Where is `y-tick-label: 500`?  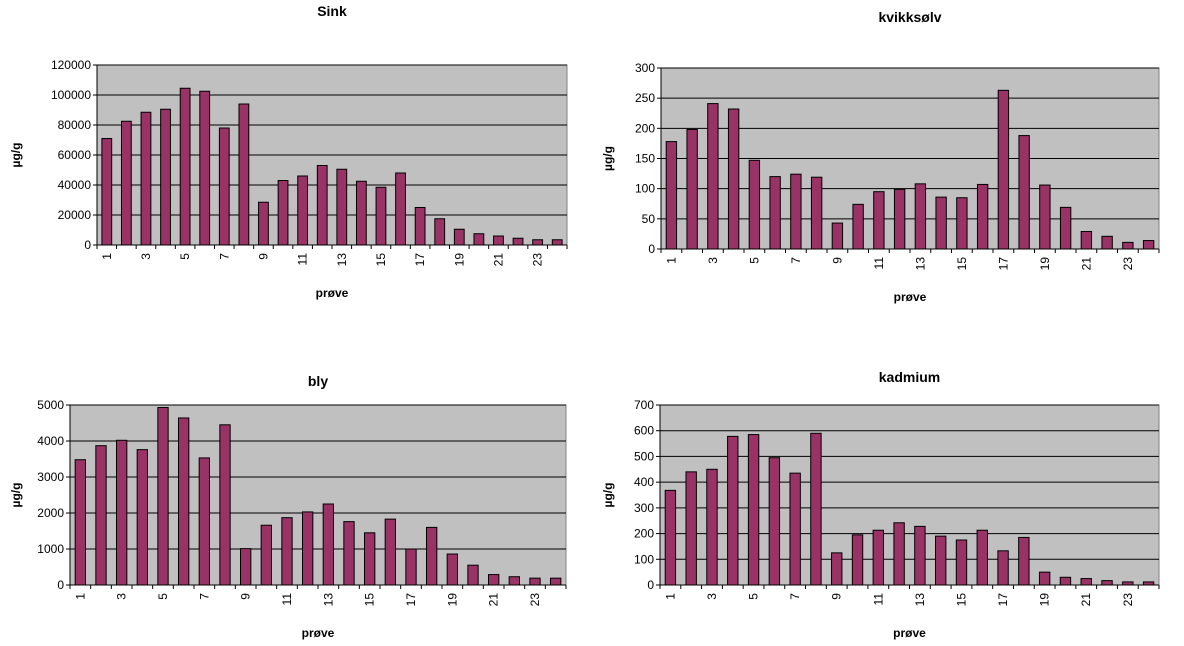 y-tick-label: 500 is located at coordinates (644, 456).